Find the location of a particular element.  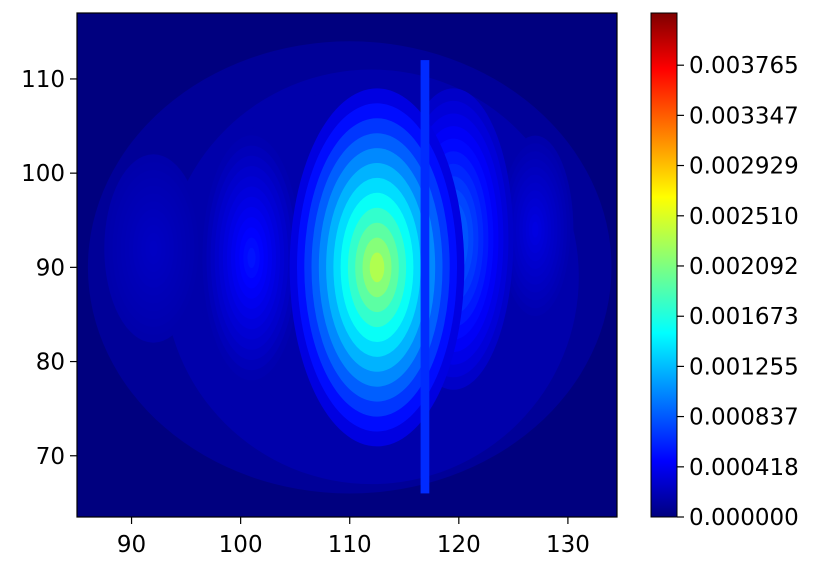

y-axis: 70 80 90 100 110 is located at coordinates (49, 268).